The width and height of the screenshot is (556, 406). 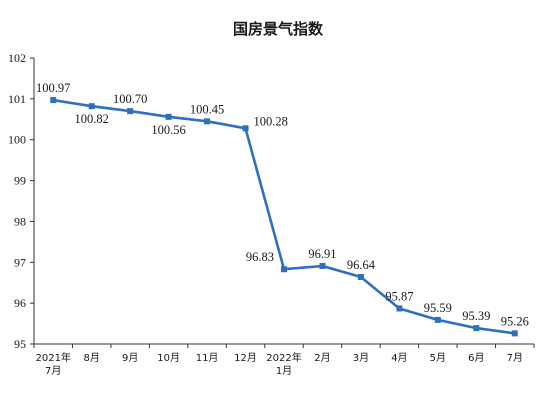 I want to click on data-label: 100.82, so click(x=92, y=119).